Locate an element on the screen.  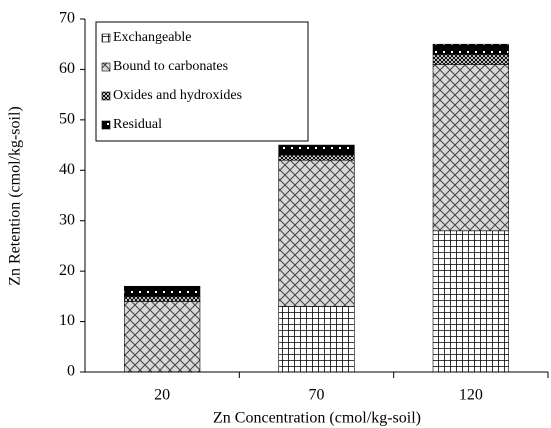
y-tick-label: 60 is located at coordinates (67, 68).